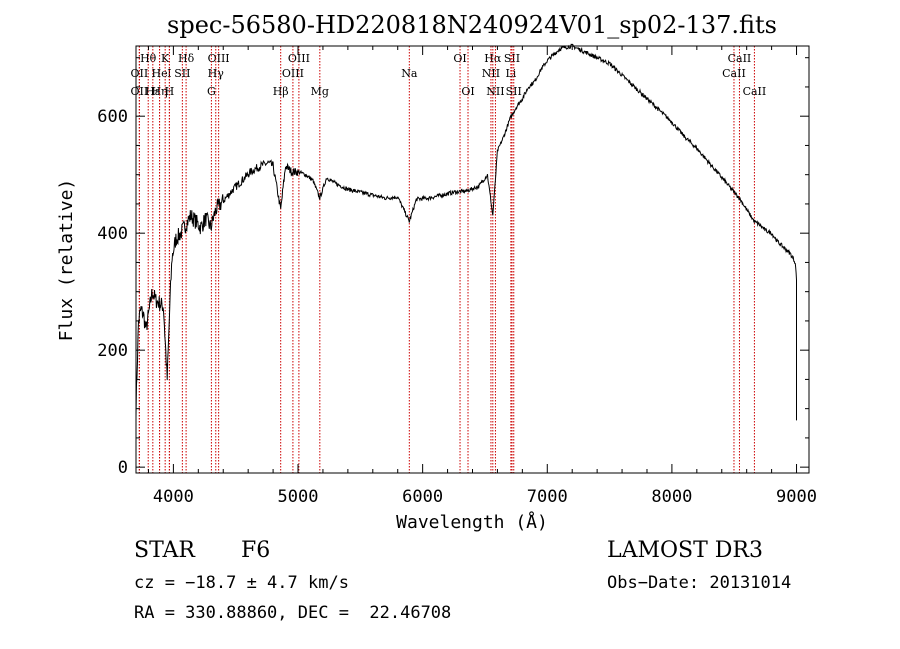 The image size is (900, 649). I want to click on obs-date: Obs−Date: 20131014, so click(699, 583).